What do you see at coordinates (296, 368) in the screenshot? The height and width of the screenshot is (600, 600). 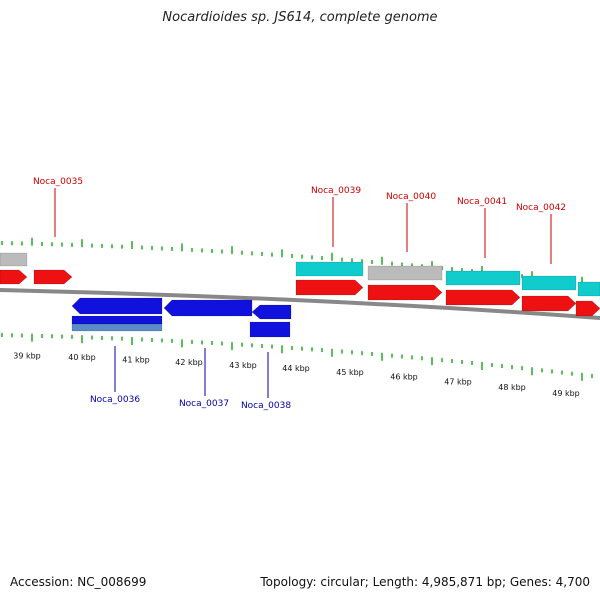 I see `scale-label: 44 kbp` at bounding box center [296, 368].